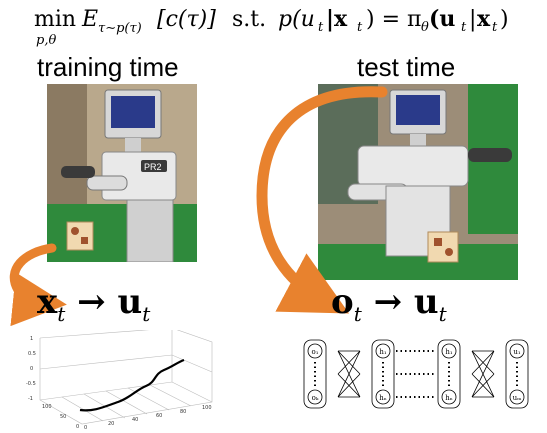  What do you see at coordinates (61, 314) in the screenshot?
I see `eq-state-x-sub: t` at bounding box center [61, 314].